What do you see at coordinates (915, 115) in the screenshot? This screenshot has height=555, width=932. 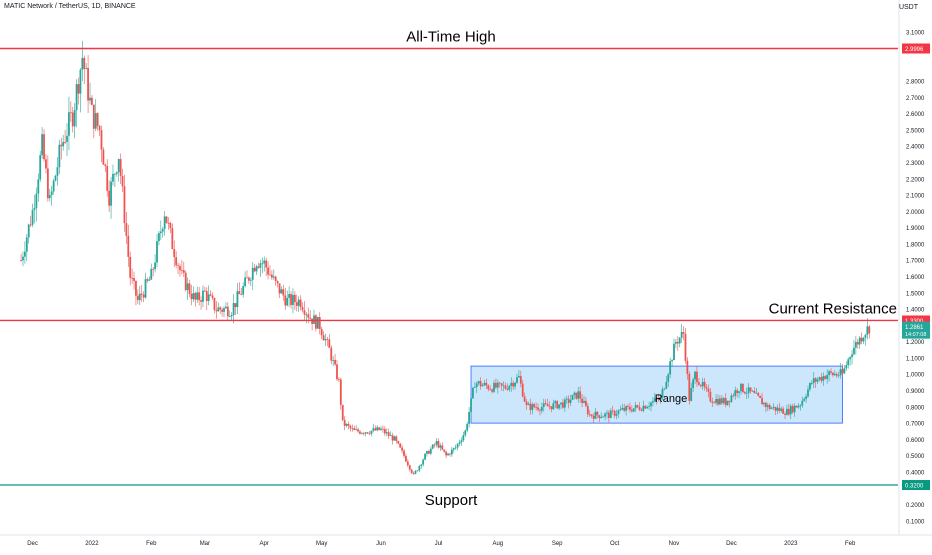 I see `y-tick-label: 2.6000` at bounding box center [915, 115].